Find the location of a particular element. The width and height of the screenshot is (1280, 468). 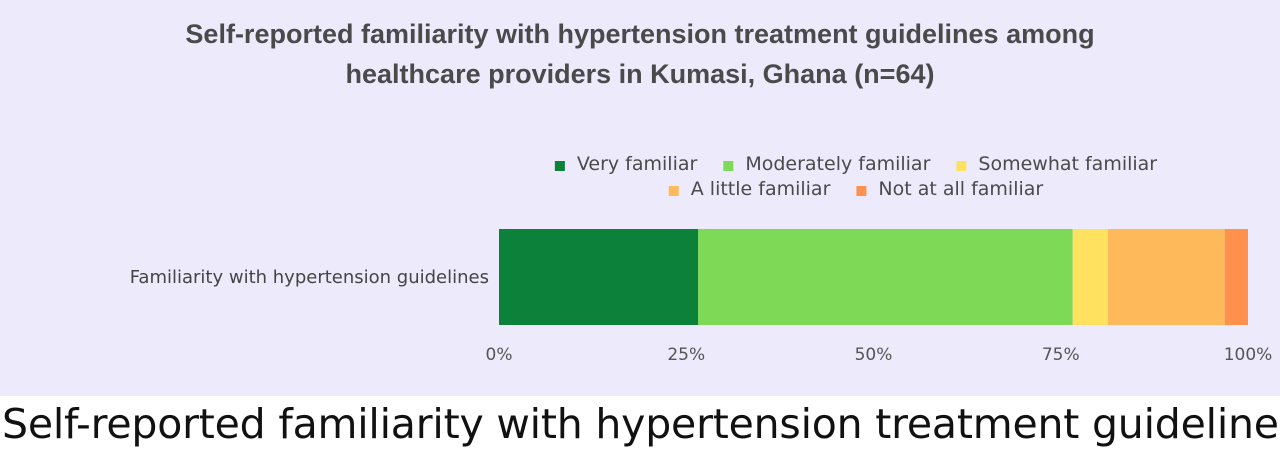

legend-label: Very familiar is located at coordinates (637, 164).